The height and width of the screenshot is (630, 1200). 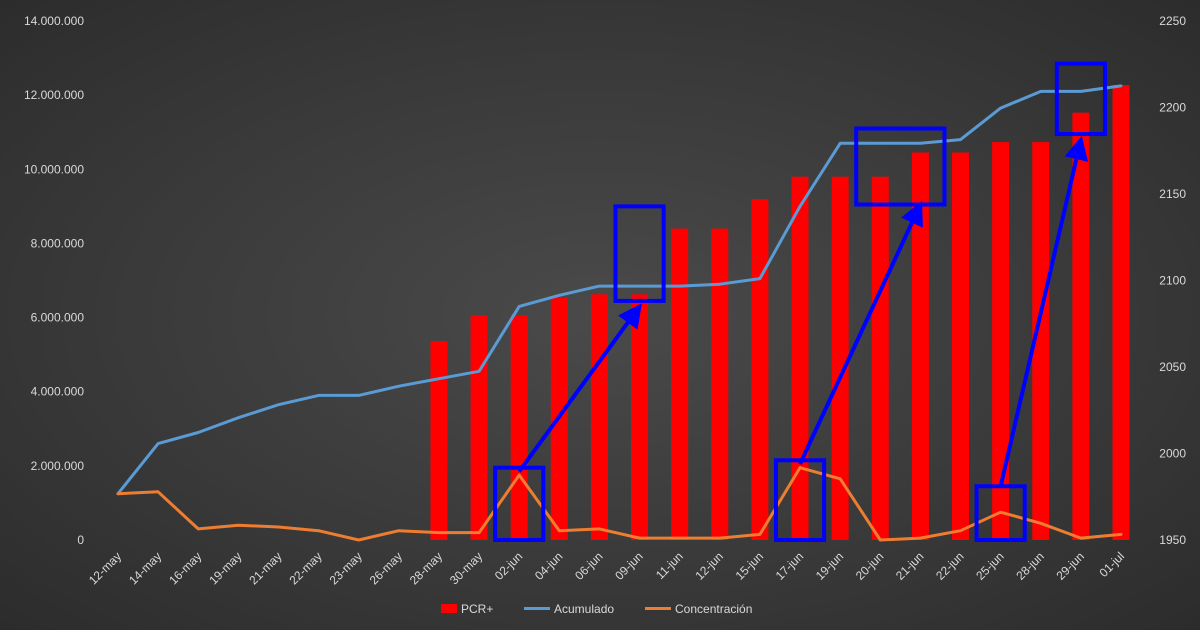 What do you see at coordinates (1172, 454) in the screenshot?
I see `right-tick-label: 2000` at bounding box center [1172, 454].